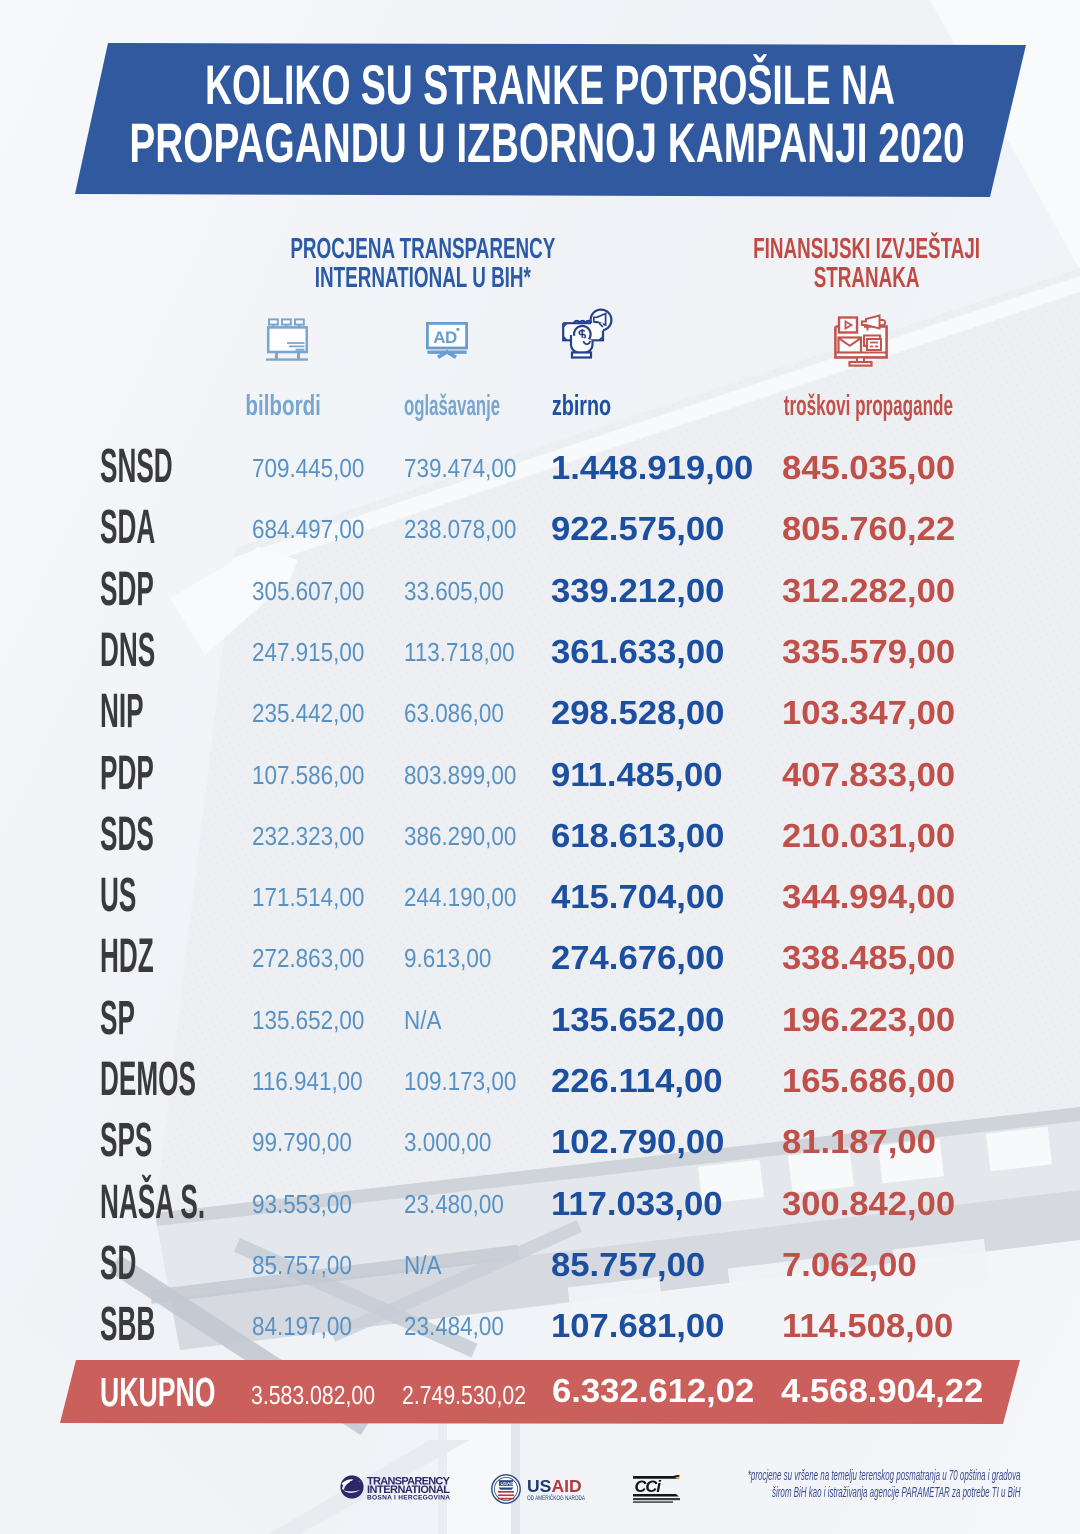  I want to click on svg-text: AID, so click(567, 1486).